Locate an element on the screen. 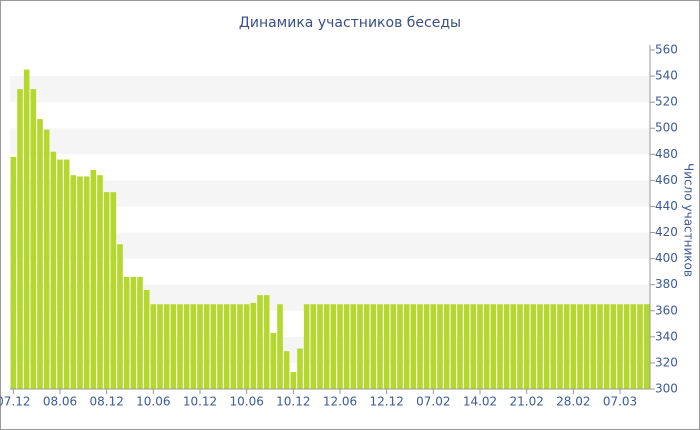 The image size is (700, 430). y-tick-label: 440 is located at coordinates (666, 206).